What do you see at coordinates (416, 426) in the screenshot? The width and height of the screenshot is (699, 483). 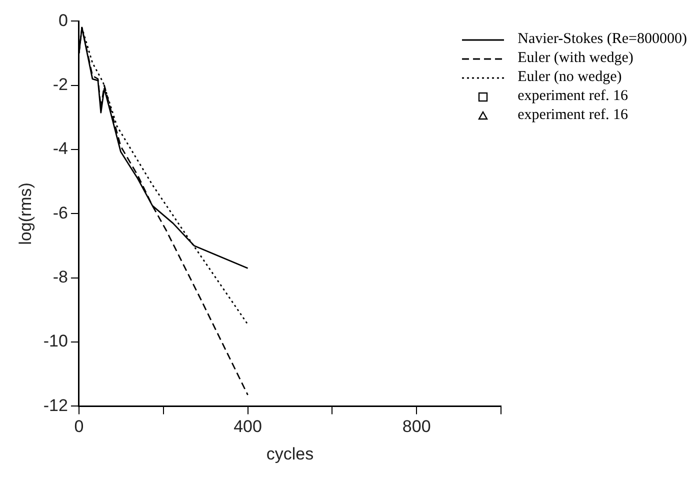 I see `x-tick-label: 800` at bounding box center [416, 426].